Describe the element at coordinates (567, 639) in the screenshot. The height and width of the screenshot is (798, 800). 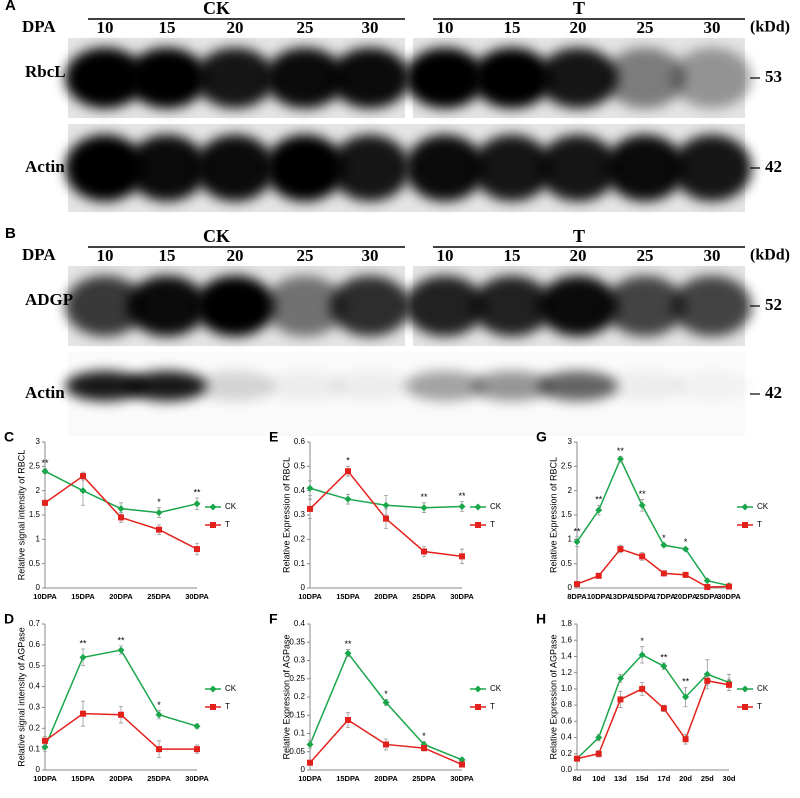
I see `y-tick-label: 1.6` at that location.